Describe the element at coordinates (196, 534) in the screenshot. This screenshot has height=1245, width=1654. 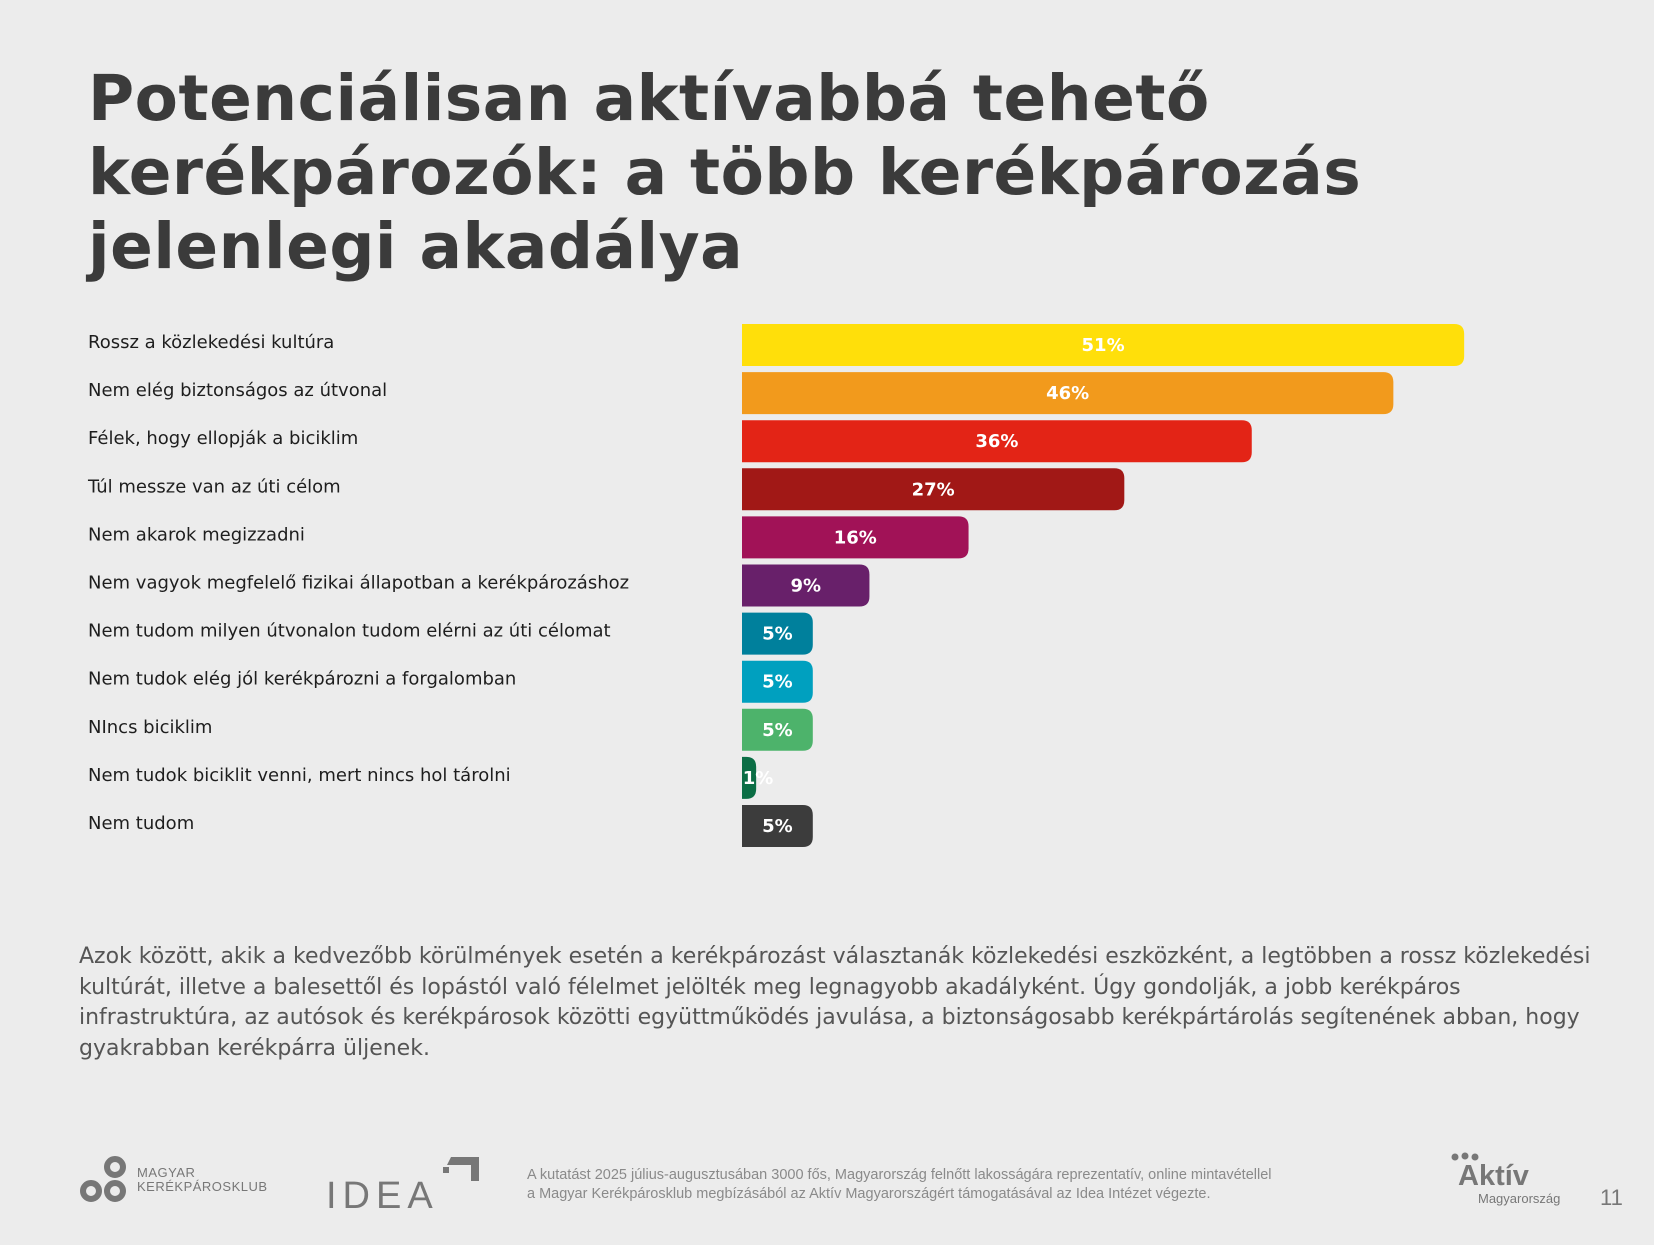
I see `category-label: Nem akarok megizzadni` at that location.